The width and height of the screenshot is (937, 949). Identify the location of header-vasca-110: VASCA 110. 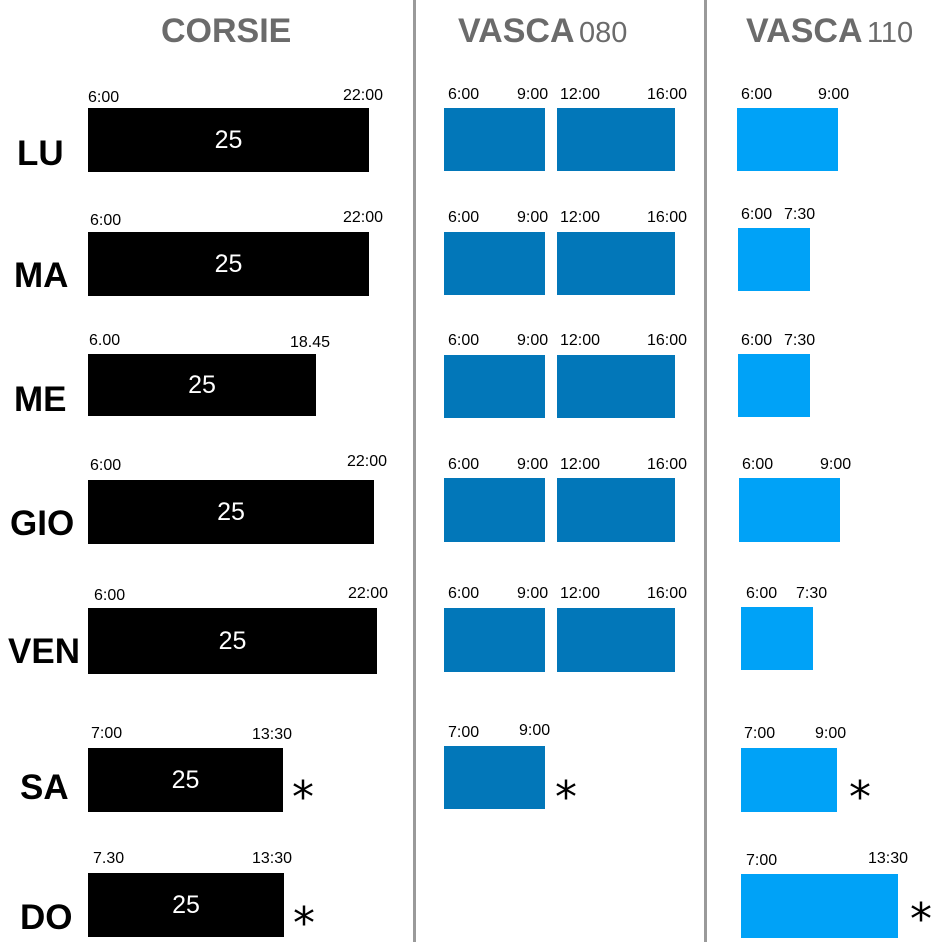
(829, 31).